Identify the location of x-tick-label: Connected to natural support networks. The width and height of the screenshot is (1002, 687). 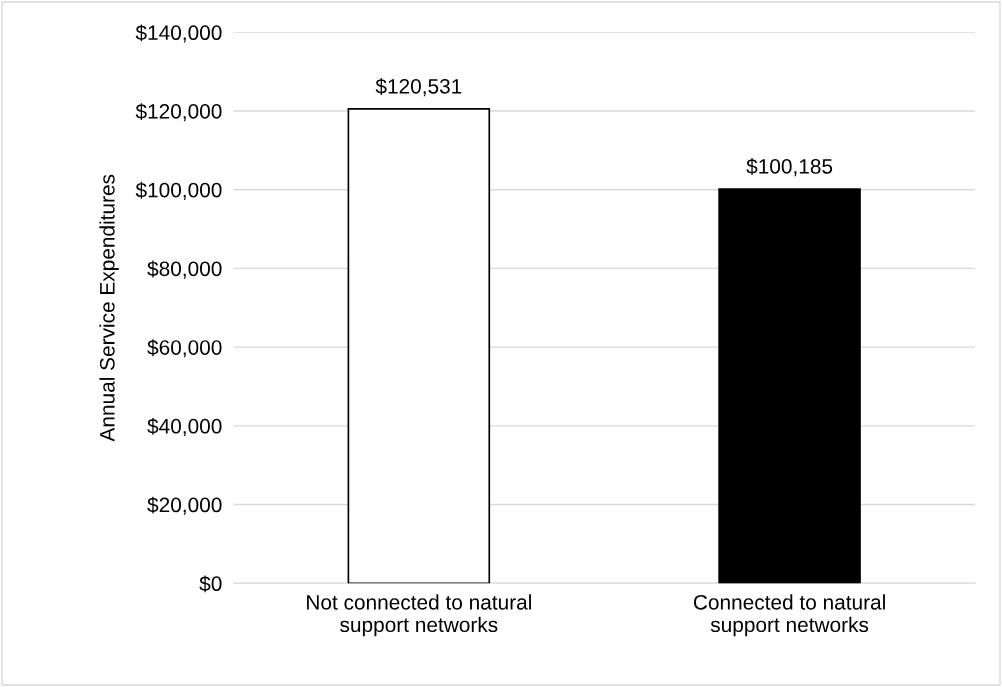
(789, 615).